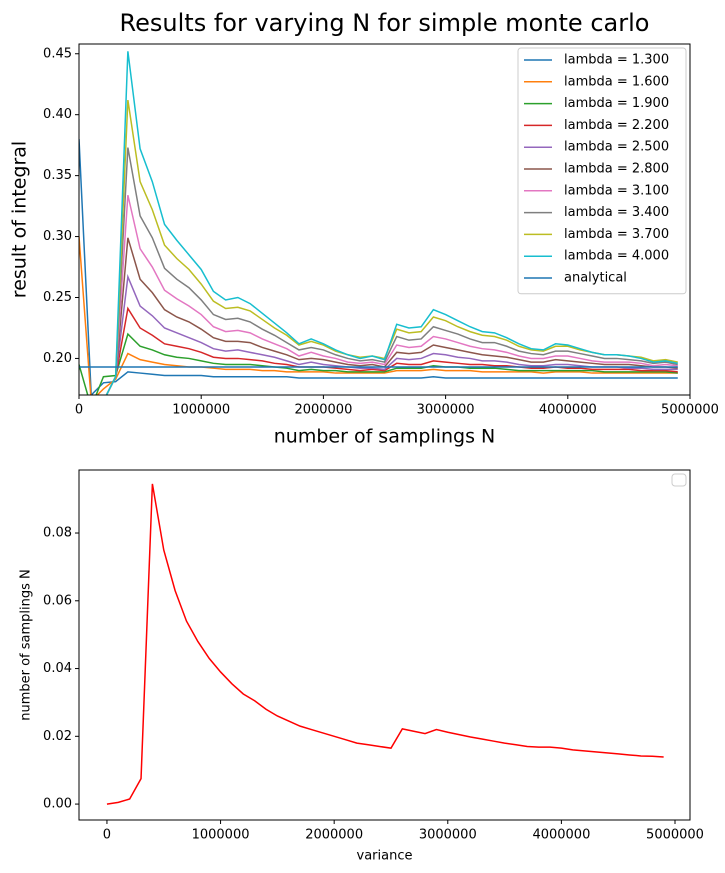 The image size is (725, 873). What do you see at coordinates (616, 256) in the screenshot?
I see `legend-label: lambda = 4.000` at bounding box center [616, 256].